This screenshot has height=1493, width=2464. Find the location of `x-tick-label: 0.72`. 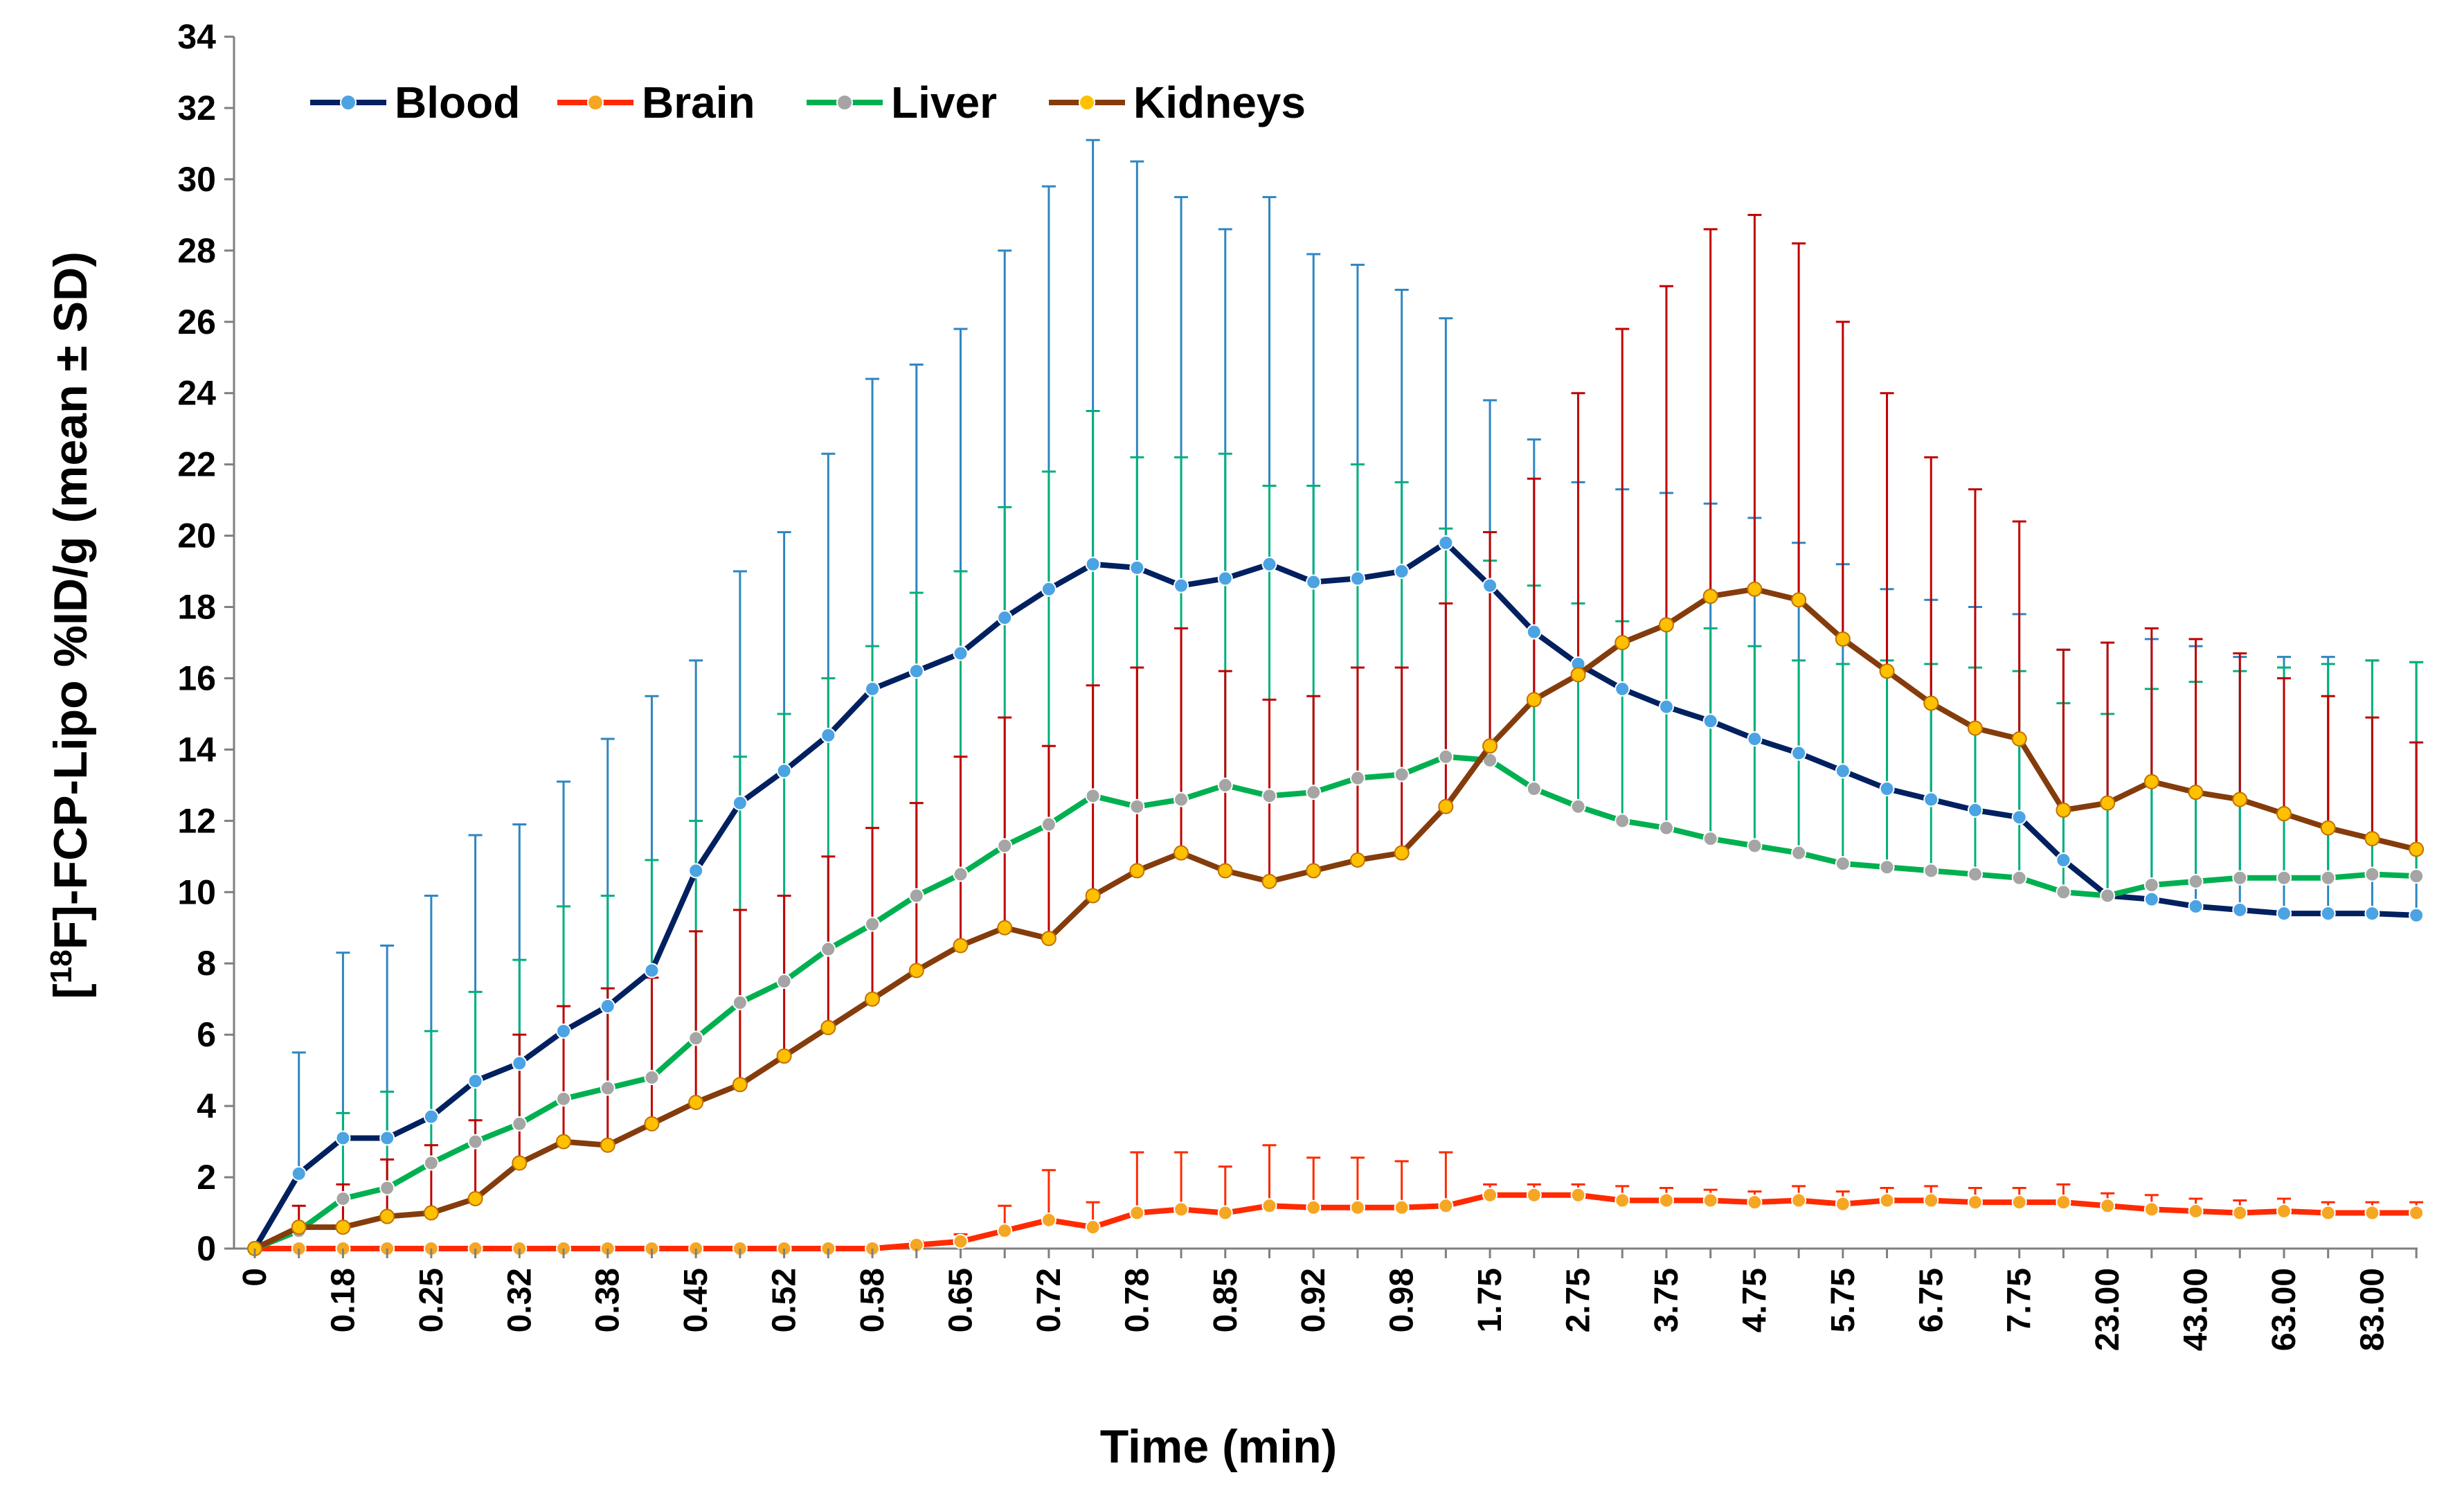

x-tick-label: 0.72 is located at coordinates (1049, 1300).